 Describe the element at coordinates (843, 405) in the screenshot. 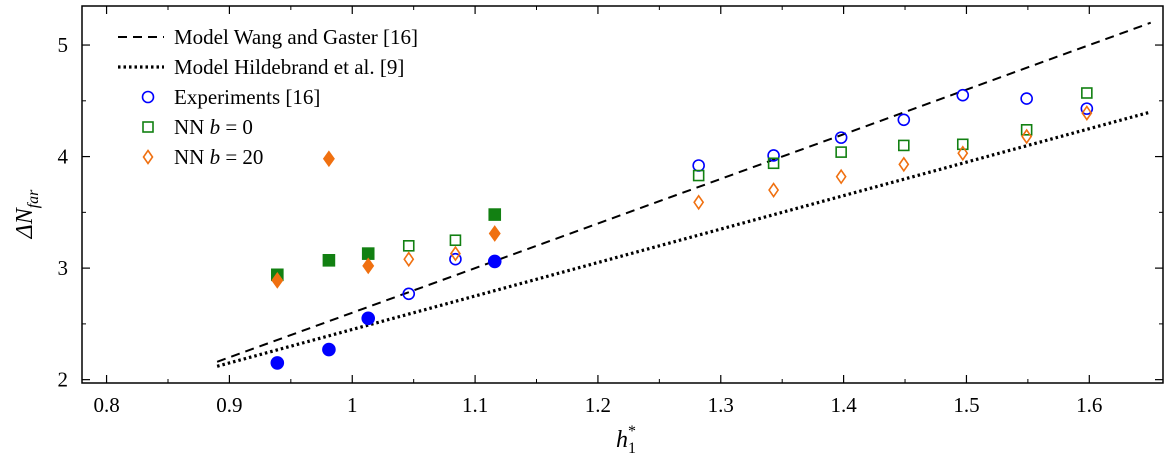

I see `x-tick-label: 1.4` at that location.